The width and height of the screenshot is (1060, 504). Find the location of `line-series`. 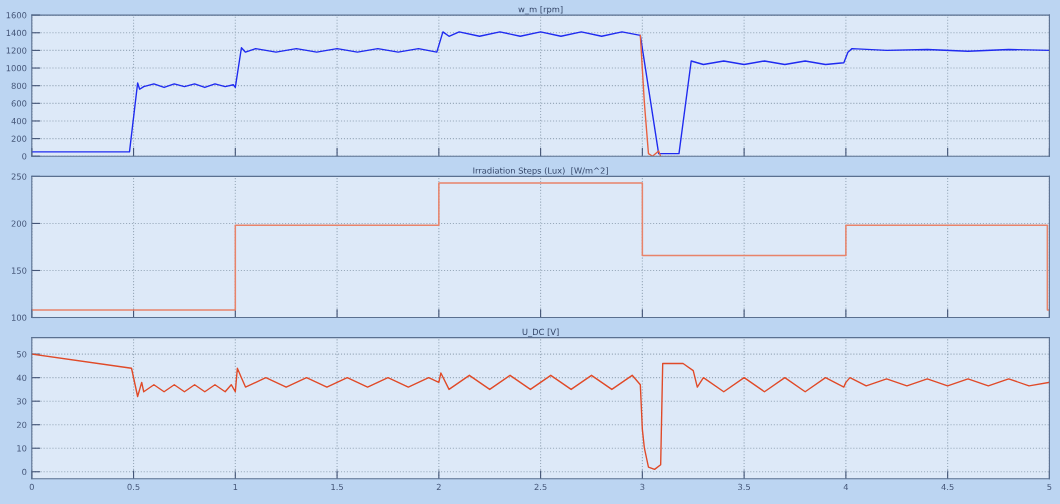

line-series is located at coordinates (650, 95).